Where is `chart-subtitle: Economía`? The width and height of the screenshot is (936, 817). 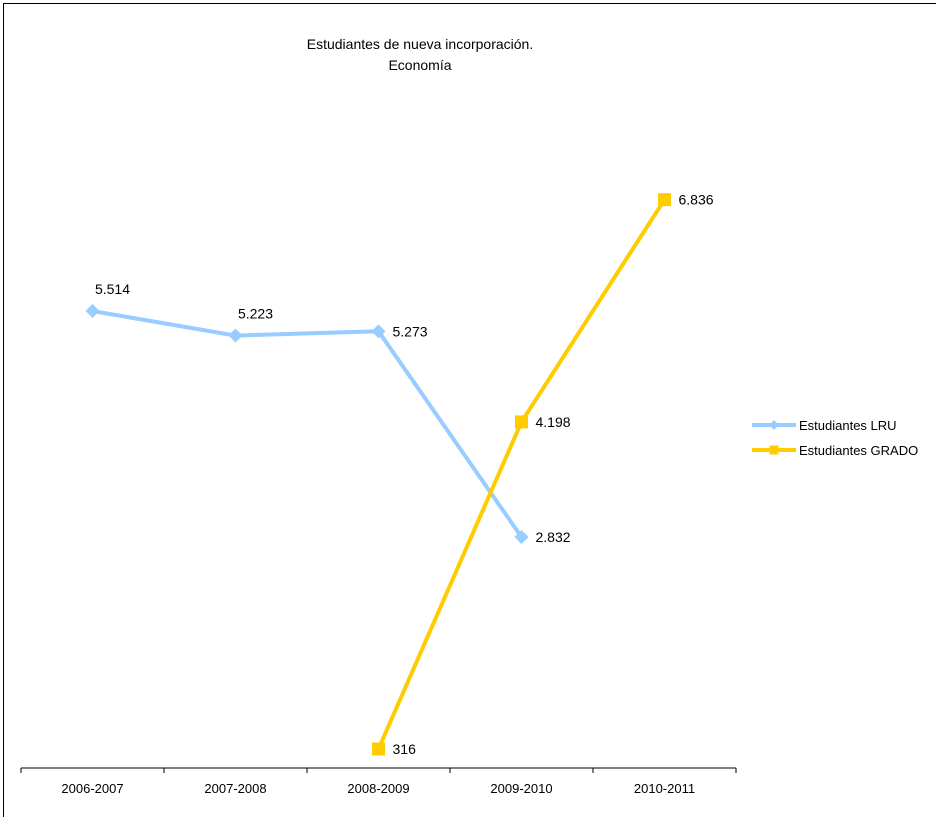
chart-subtitle: Economía is located at coordinates (420, 65).